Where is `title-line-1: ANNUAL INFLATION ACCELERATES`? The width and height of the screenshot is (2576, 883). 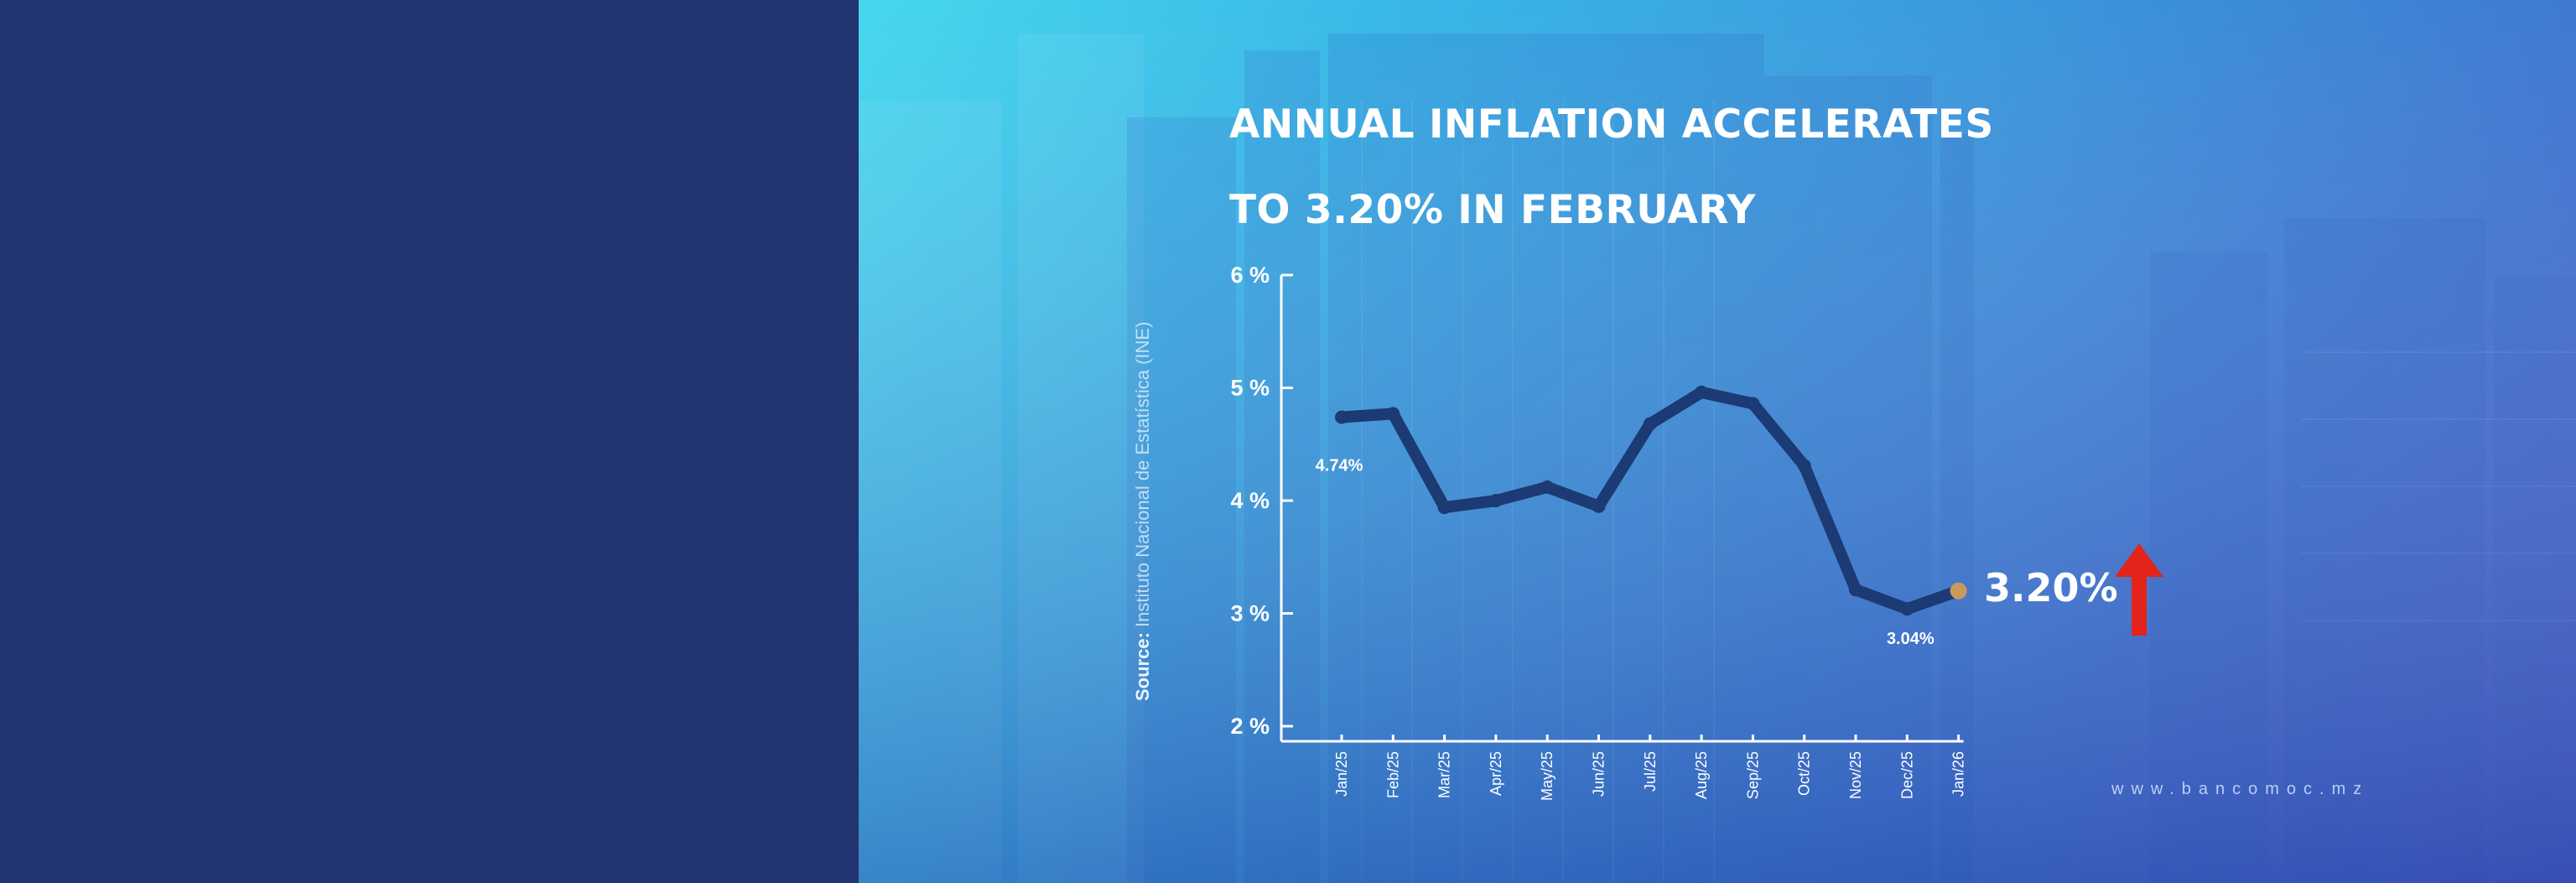
title-line-1: ANNUAL INFLATION ACCELERATES is located at coordinates (1611, 125).